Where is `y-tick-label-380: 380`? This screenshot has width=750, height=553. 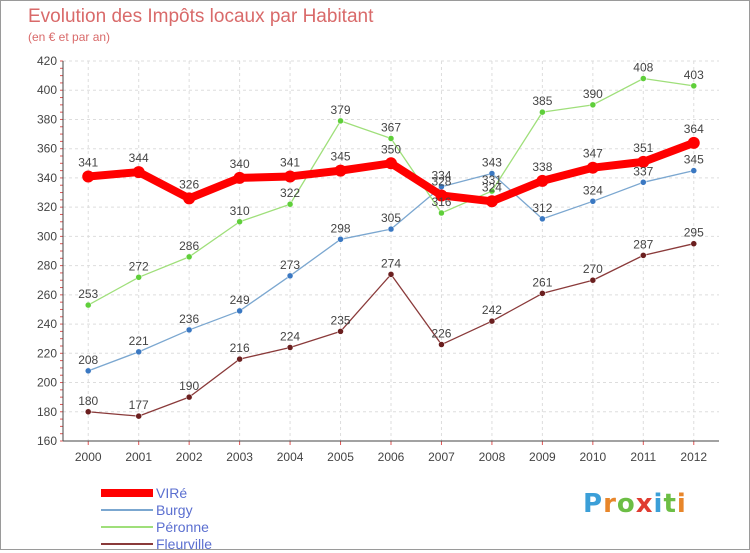 y-tick-label-380: 380 is located at coordinates (47, 119).